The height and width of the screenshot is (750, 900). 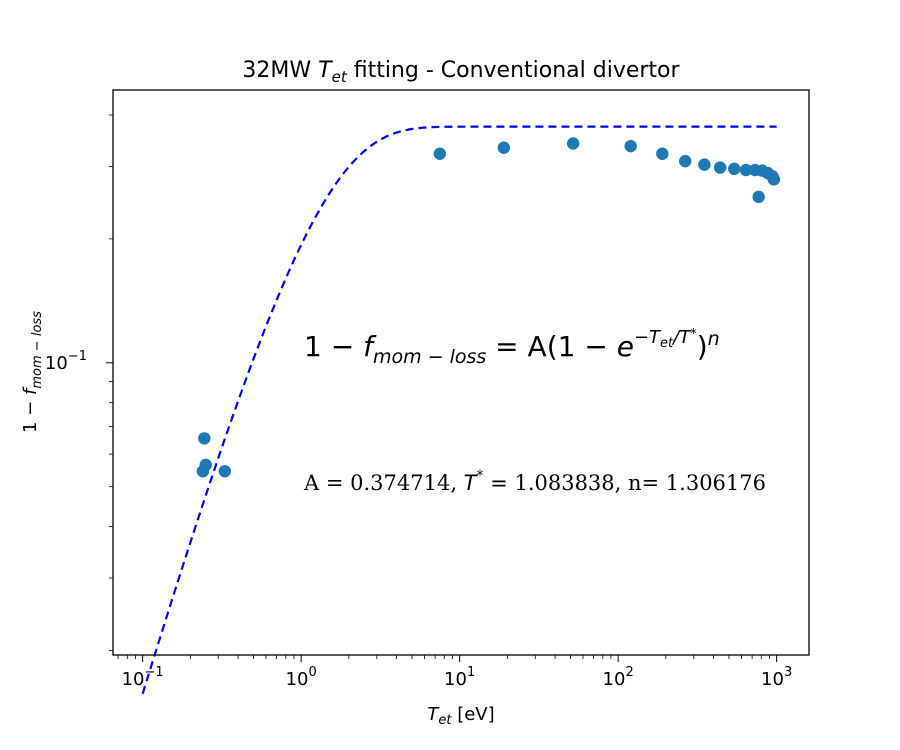 What do you see at coordinates (143, 677) in the screenshot?
I see `x-tick-label: 10⁻¹` at bounding box center [143, 677].